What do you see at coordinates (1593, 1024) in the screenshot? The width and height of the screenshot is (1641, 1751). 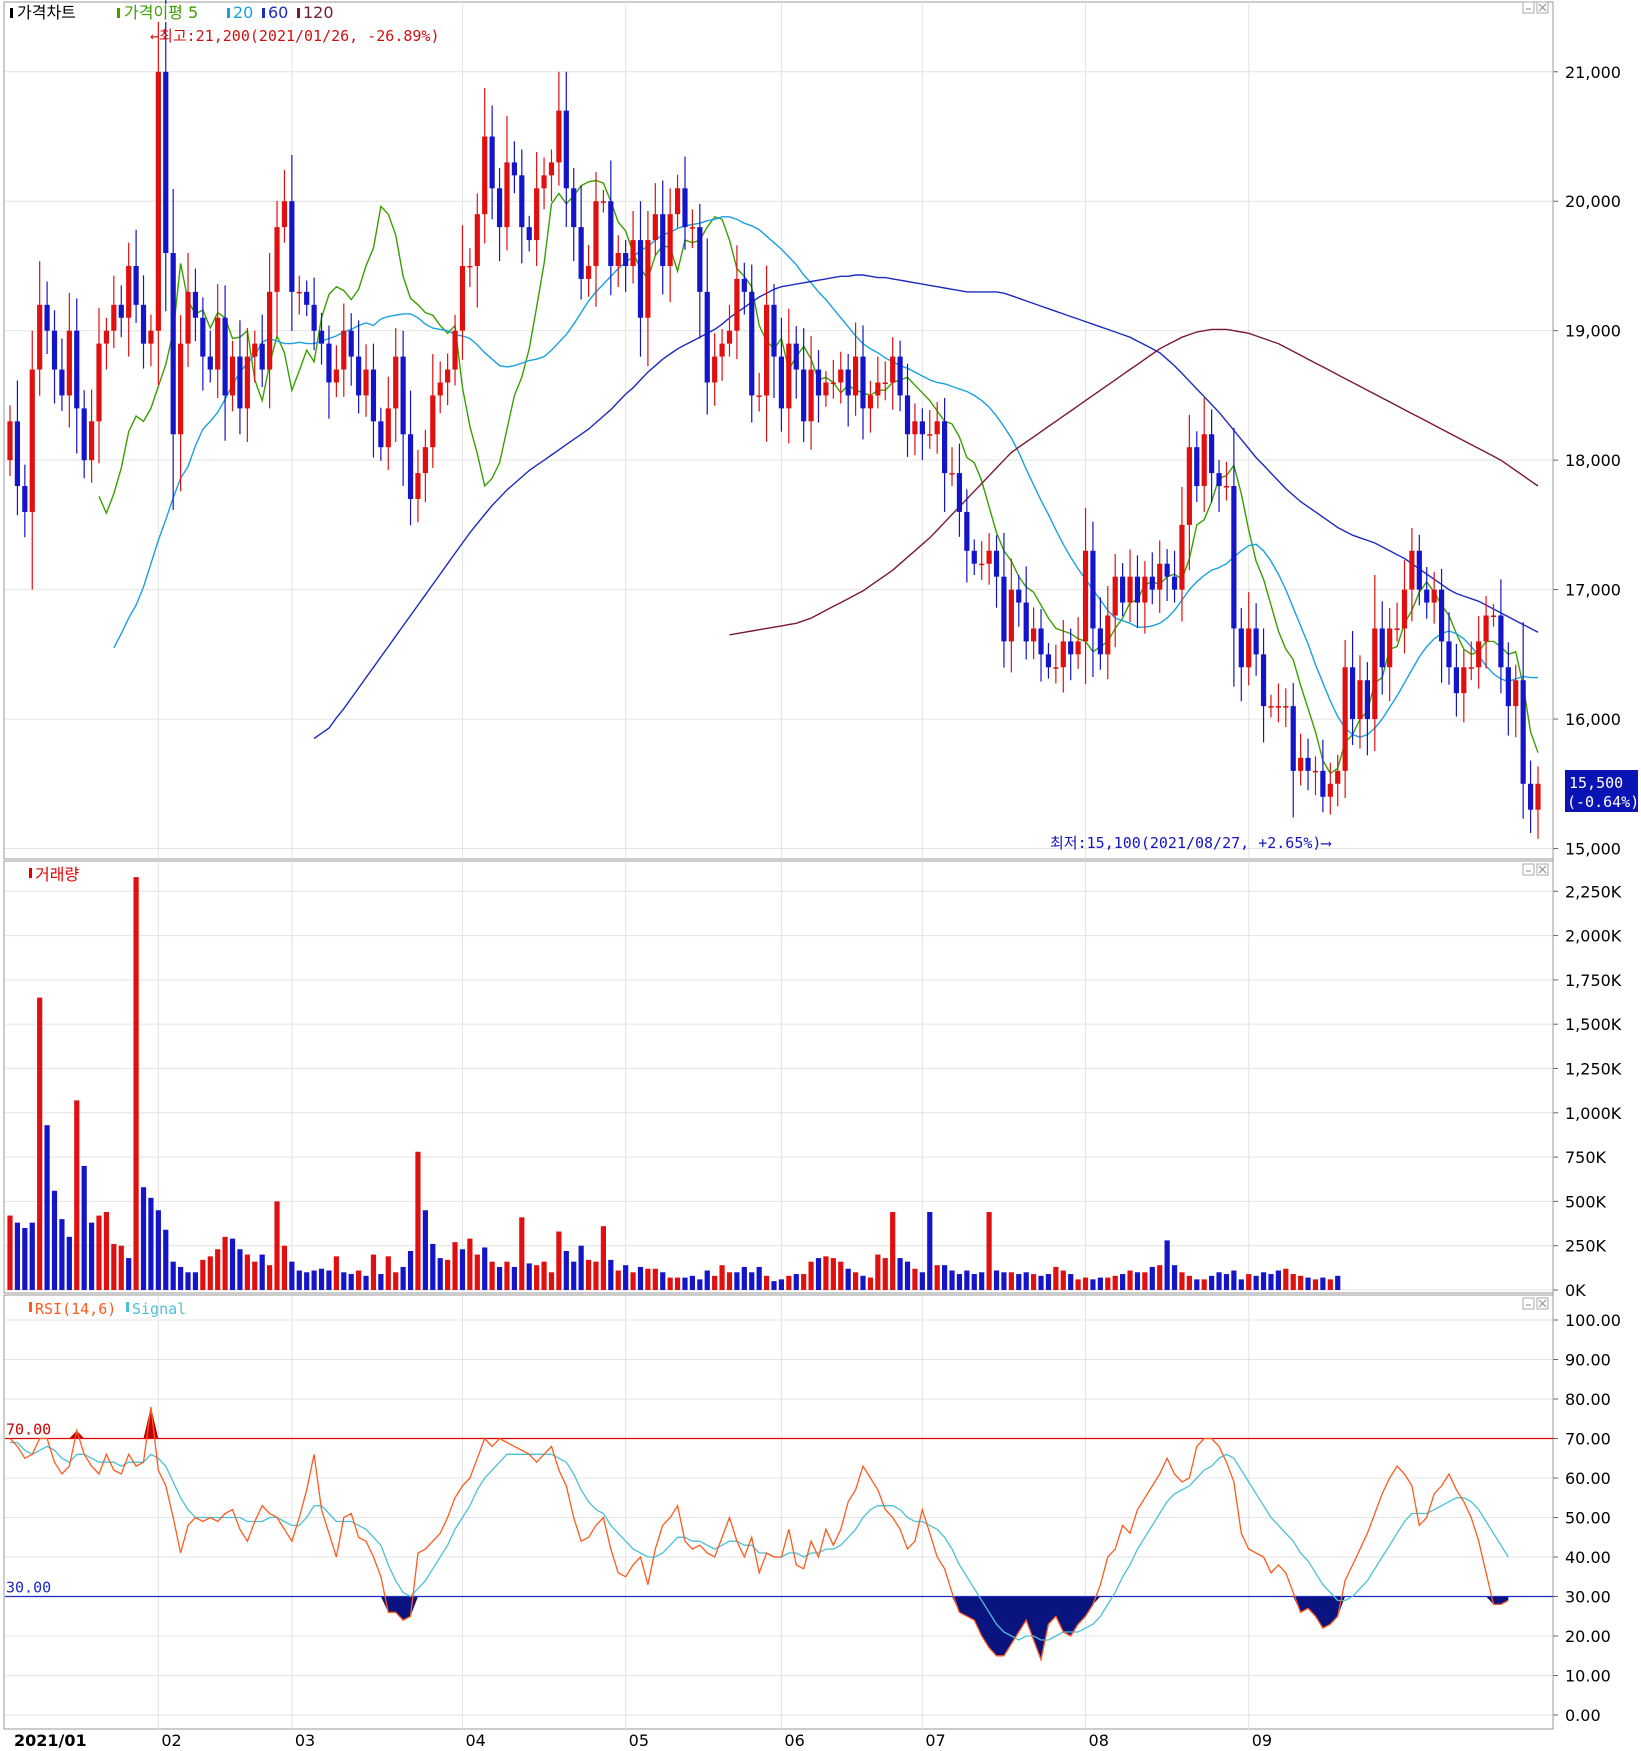 I see `volume-tick-label: 1,500K` at bounding box center [1593, 1024].